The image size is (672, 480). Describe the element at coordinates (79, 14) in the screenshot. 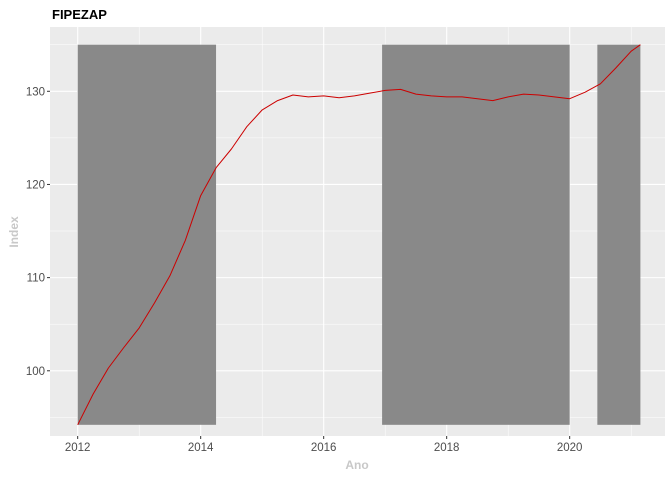

I see `chart-title: FIPEZAP` at that location.